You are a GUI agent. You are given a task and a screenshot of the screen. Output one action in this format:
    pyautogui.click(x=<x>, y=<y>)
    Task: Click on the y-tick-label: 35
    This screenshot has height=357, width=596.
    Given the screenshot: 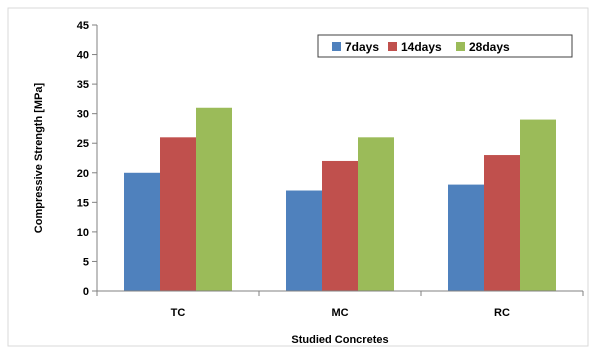 What is the action you would take?
    pyautogui.click(x=83, y=85)
    